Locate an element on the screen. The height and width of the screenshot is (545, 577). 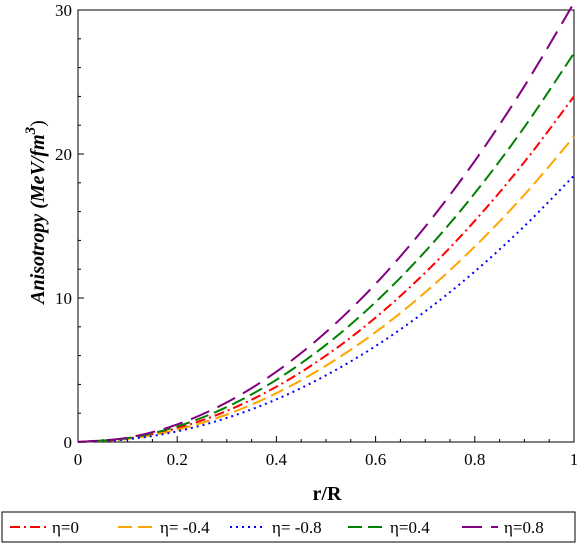
svg-text: Anisotropy (MeV/fm3) is located at coordinates (36, 213).